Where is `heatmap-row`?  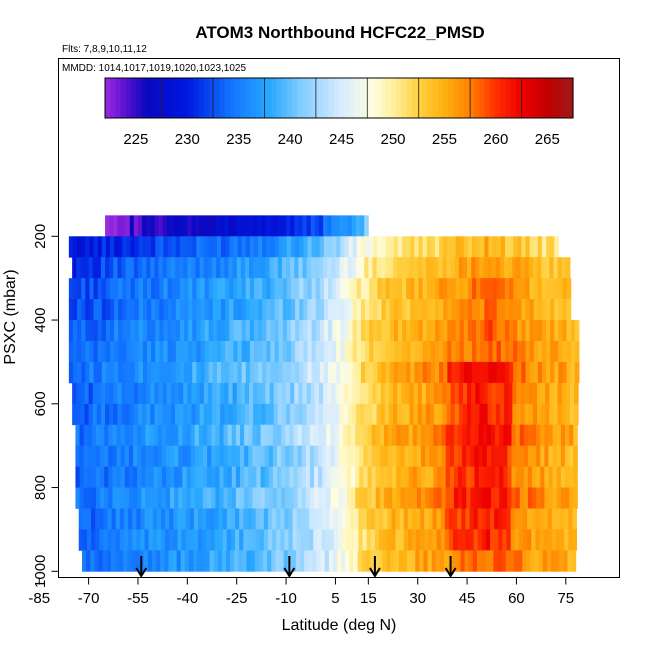 heatmap-row is located at coordinates (326, 498).